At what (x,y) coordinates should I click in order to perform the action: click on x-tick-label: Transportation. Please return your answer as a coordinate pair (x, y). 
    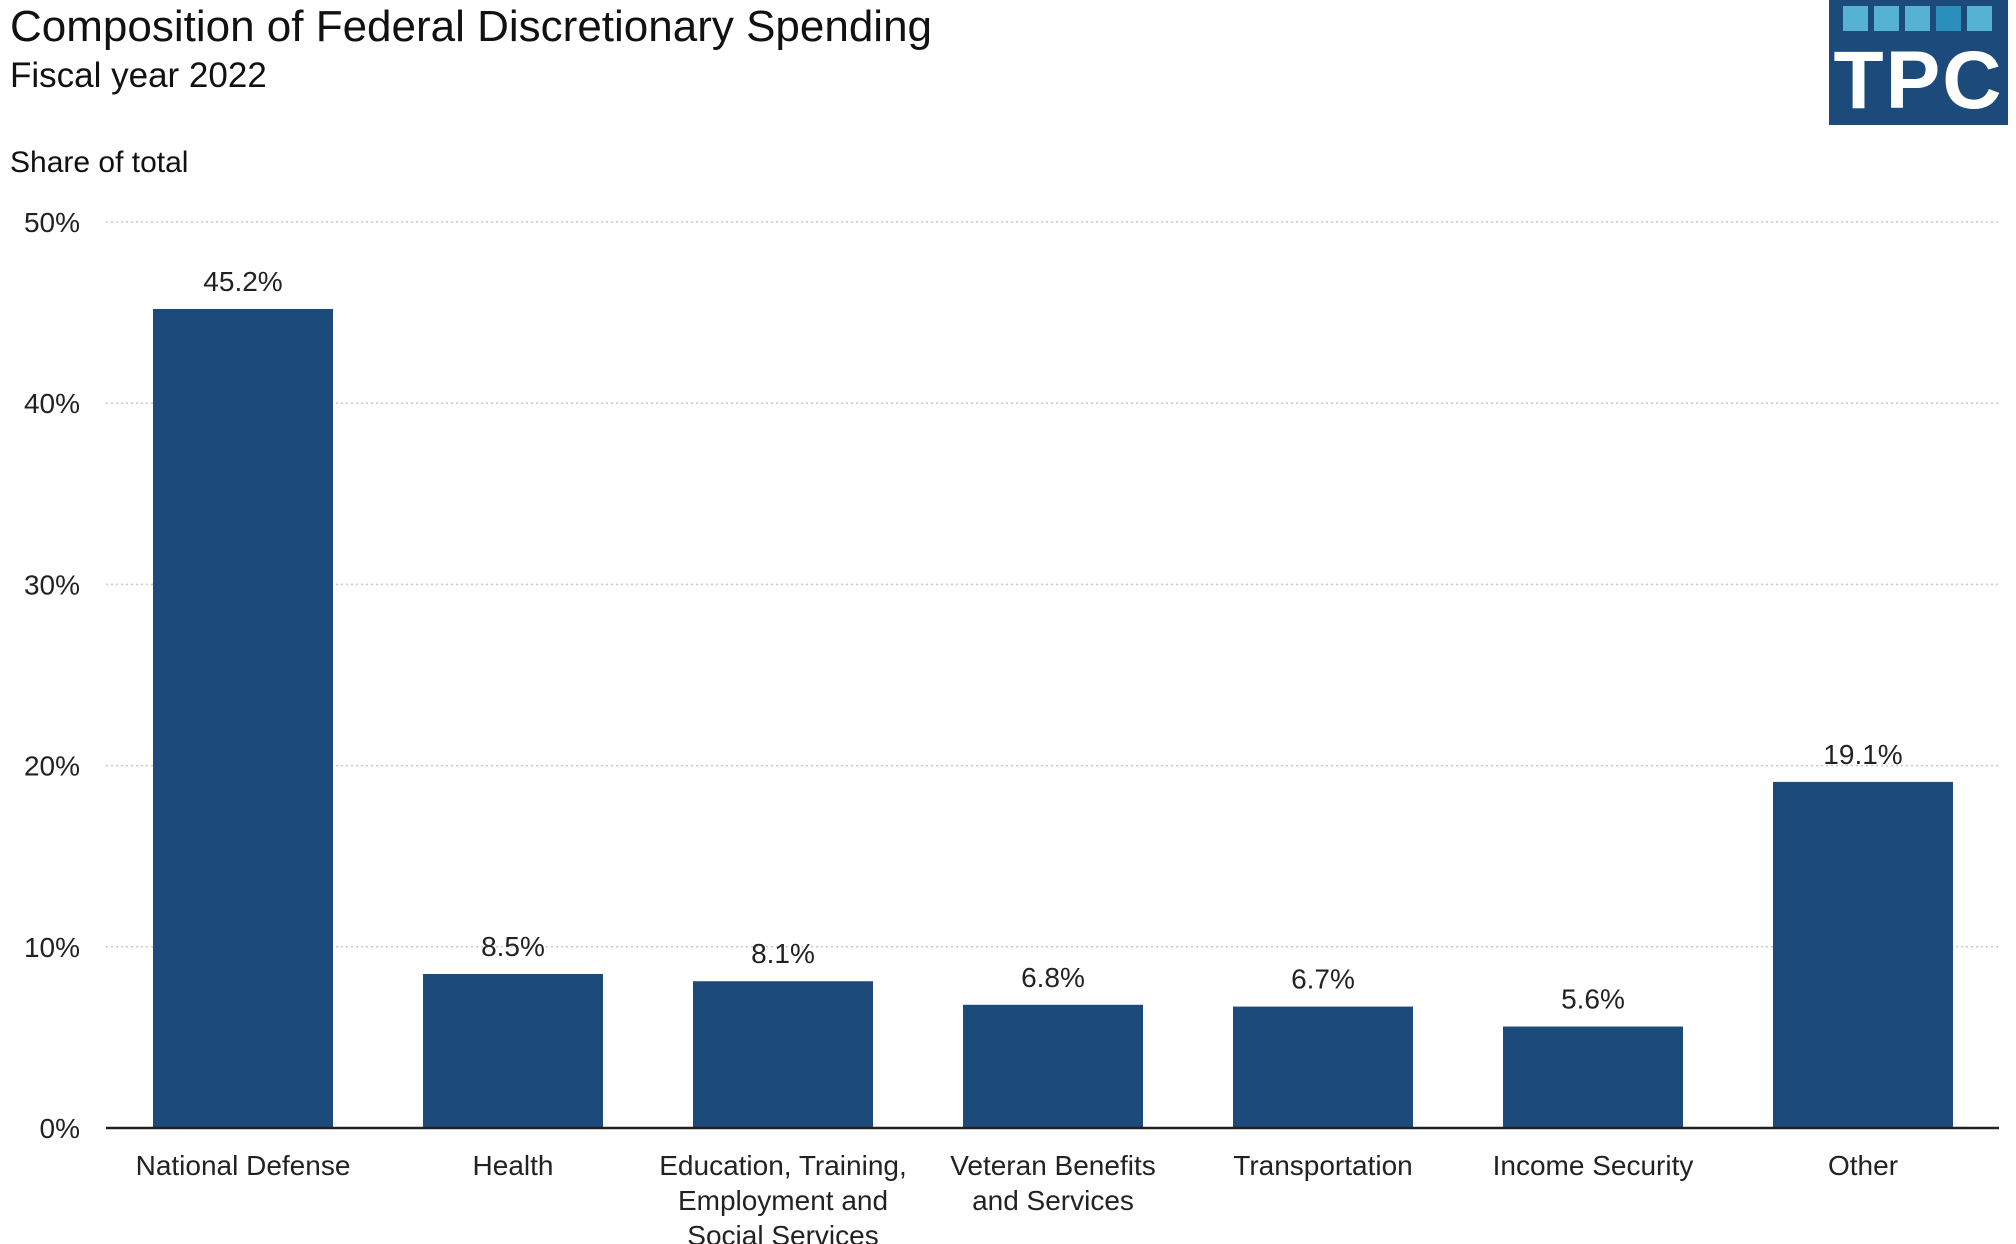
    Looking at the image, I should click on (1323, 1165).